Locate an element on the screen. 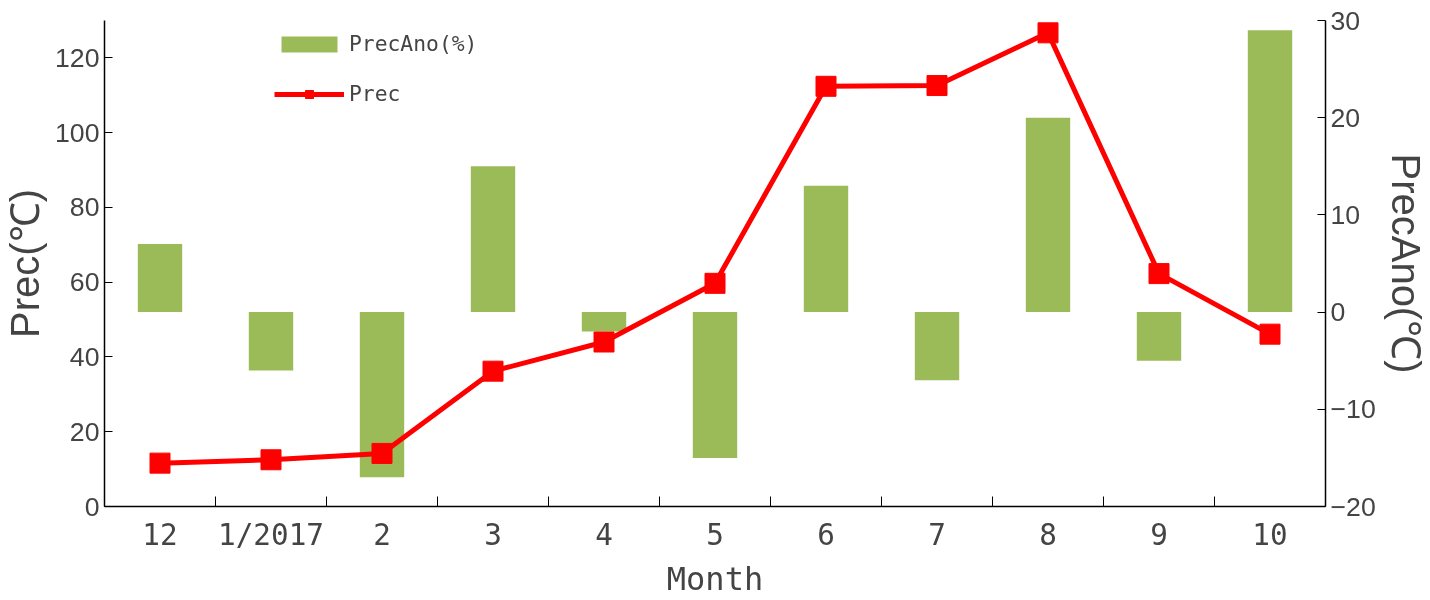 The height and width of the screenshot is (600, 1430). y-tick-label: 60 is located at coordinates (84, 282).